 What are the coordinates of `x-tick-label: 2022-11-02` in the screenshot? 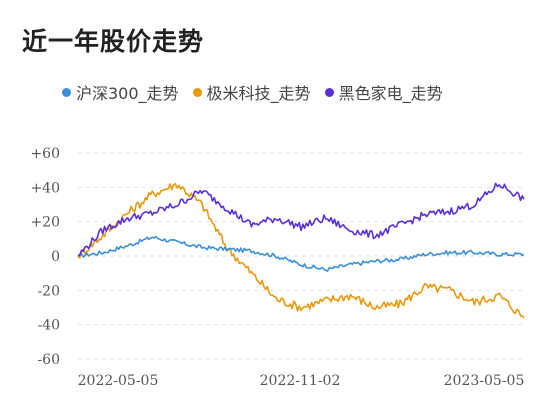 It's located at (300, 381).